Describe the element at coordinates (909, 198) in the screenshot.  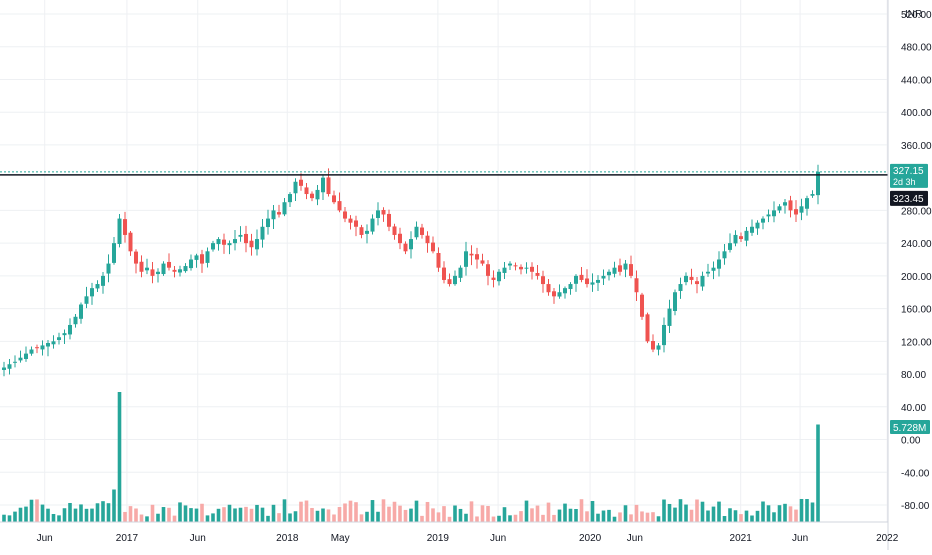
I see `level-badge` at that location.